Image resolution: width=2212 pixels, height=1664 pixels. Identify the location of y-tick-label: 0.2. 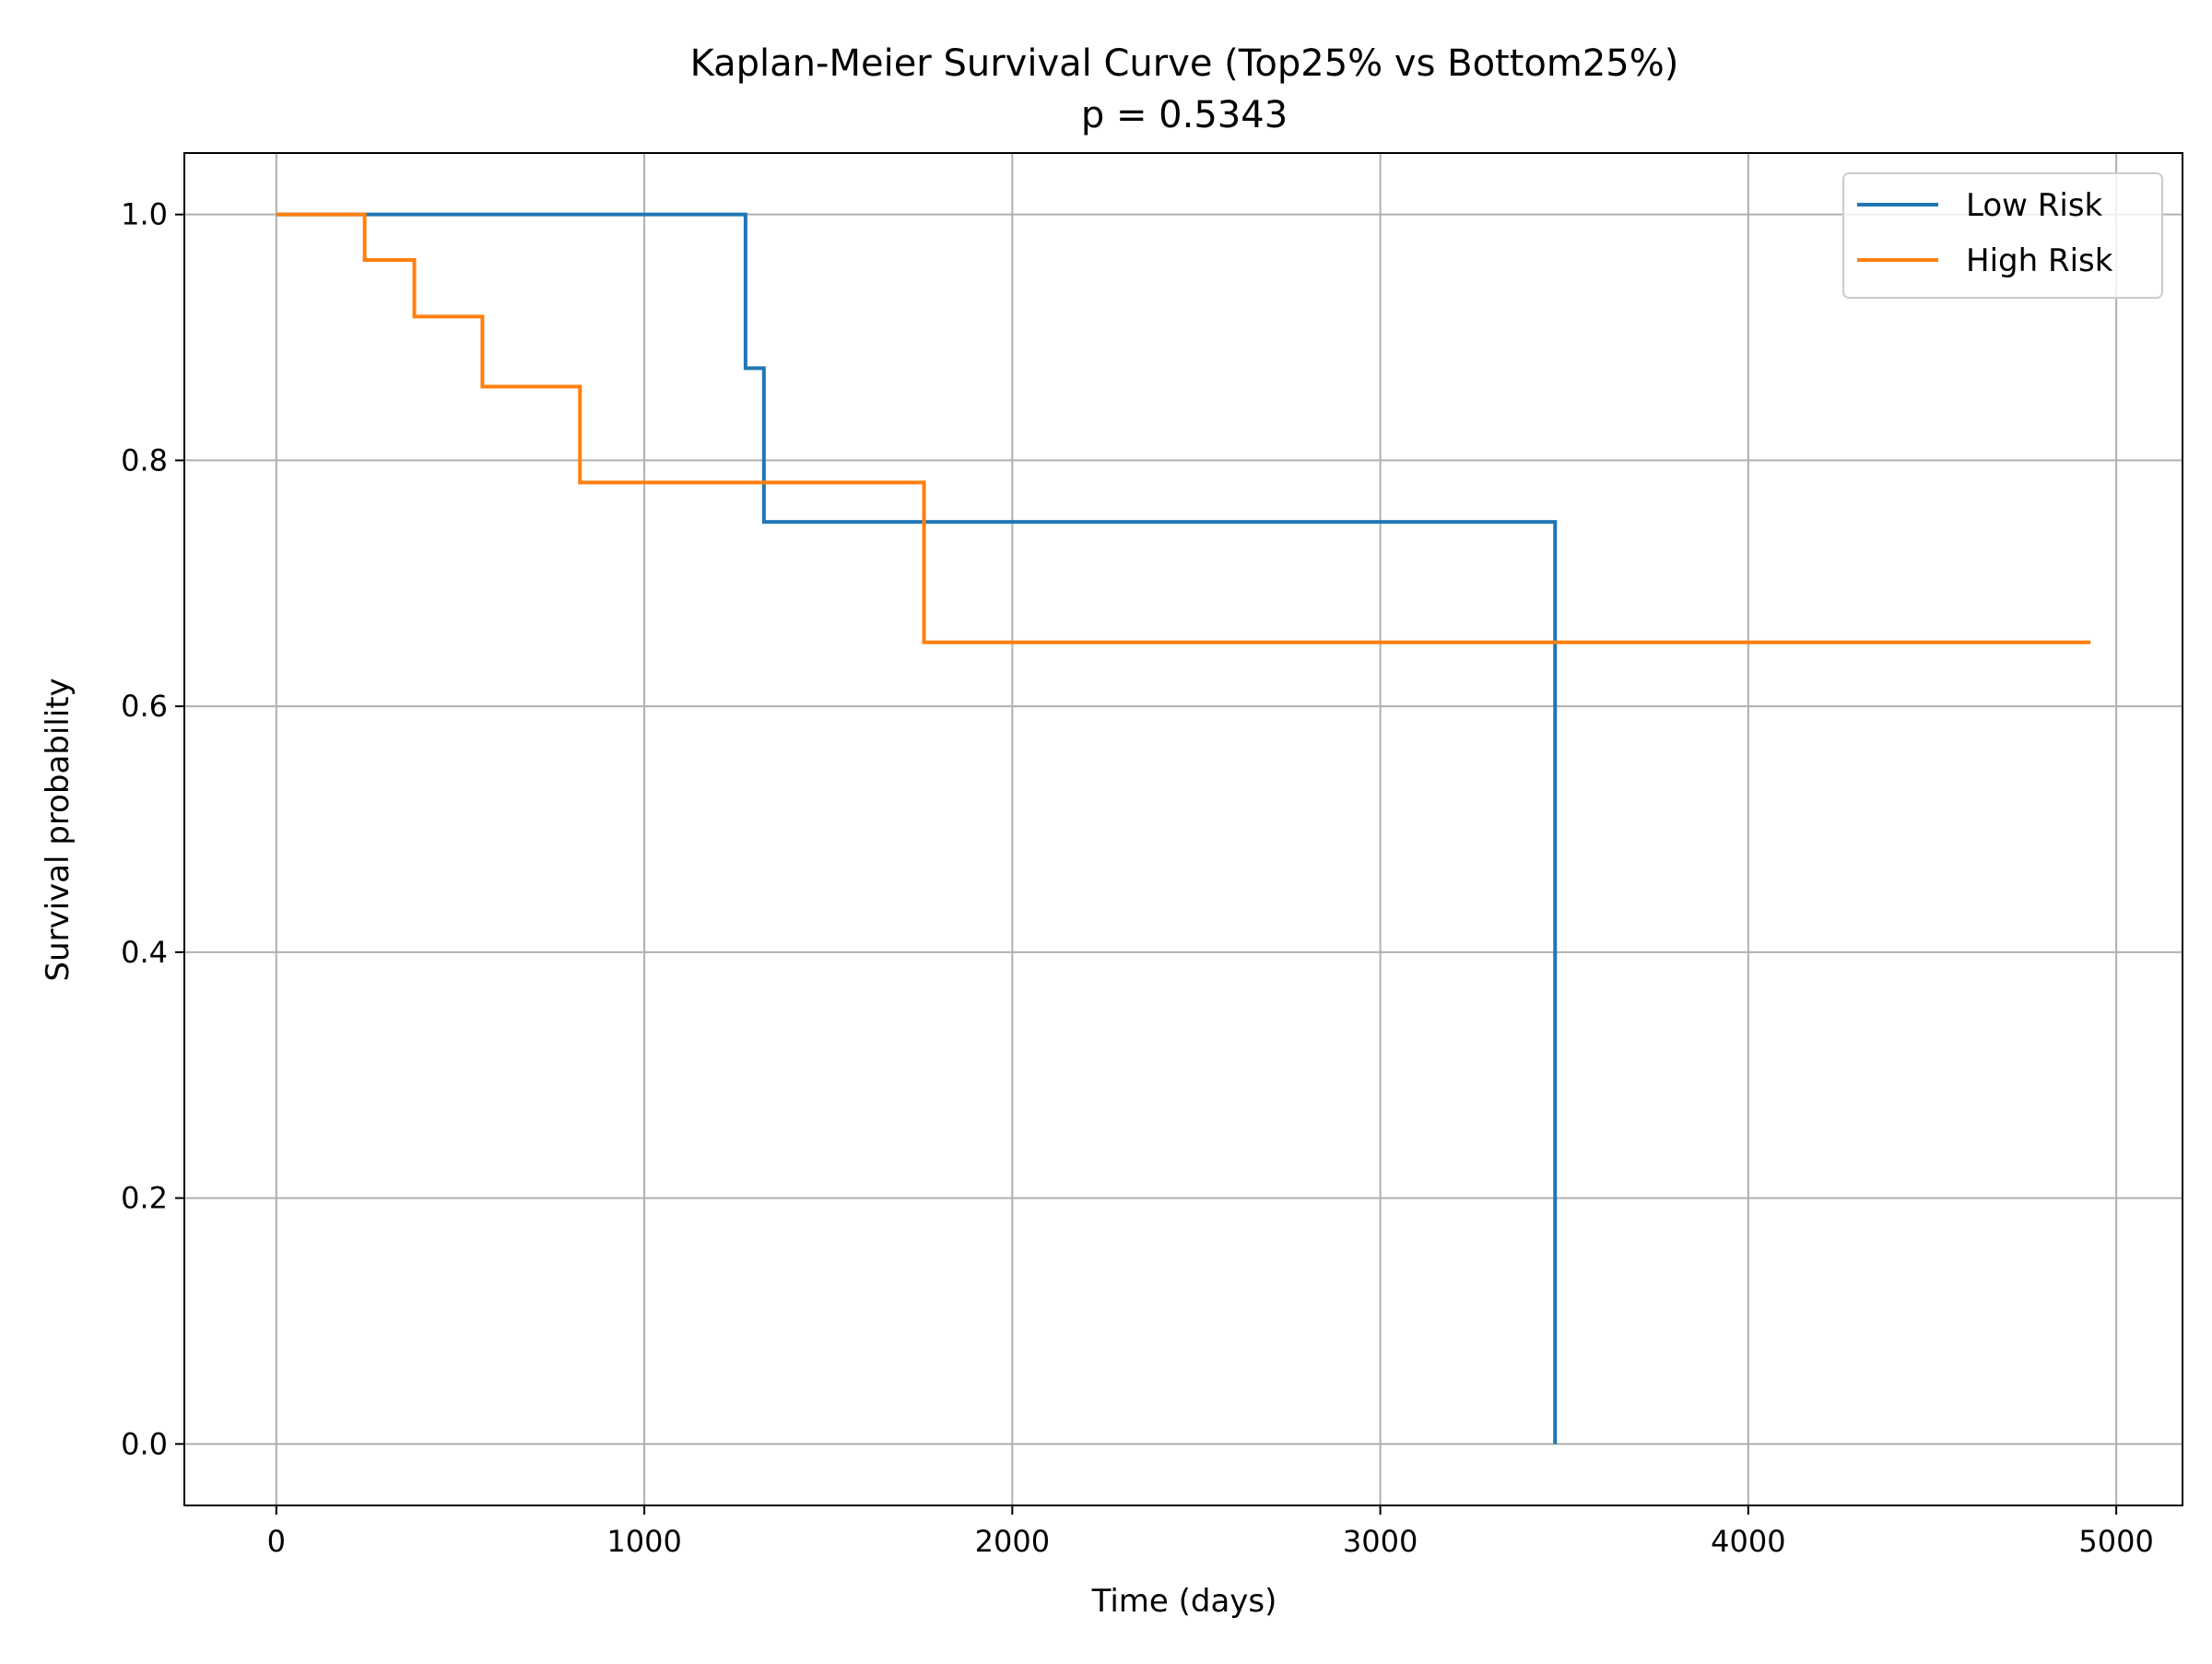
(144, 1198).